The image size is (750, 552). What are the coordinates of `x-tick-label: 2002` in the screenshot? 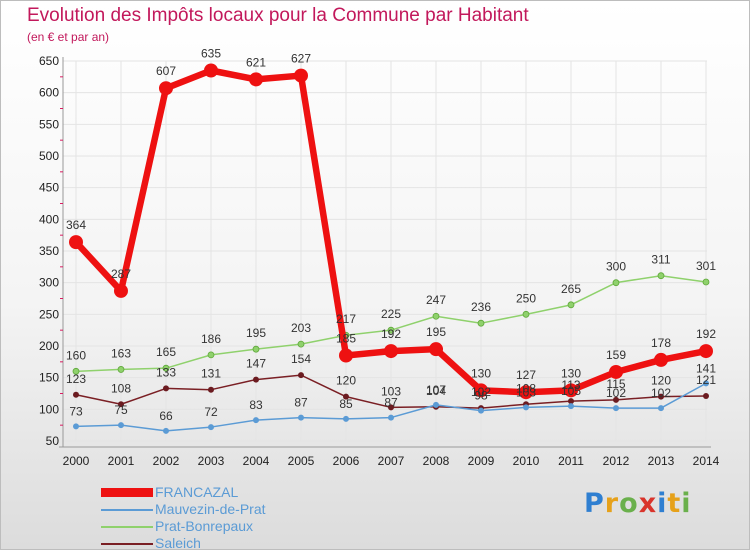 It's located at (166, 461).